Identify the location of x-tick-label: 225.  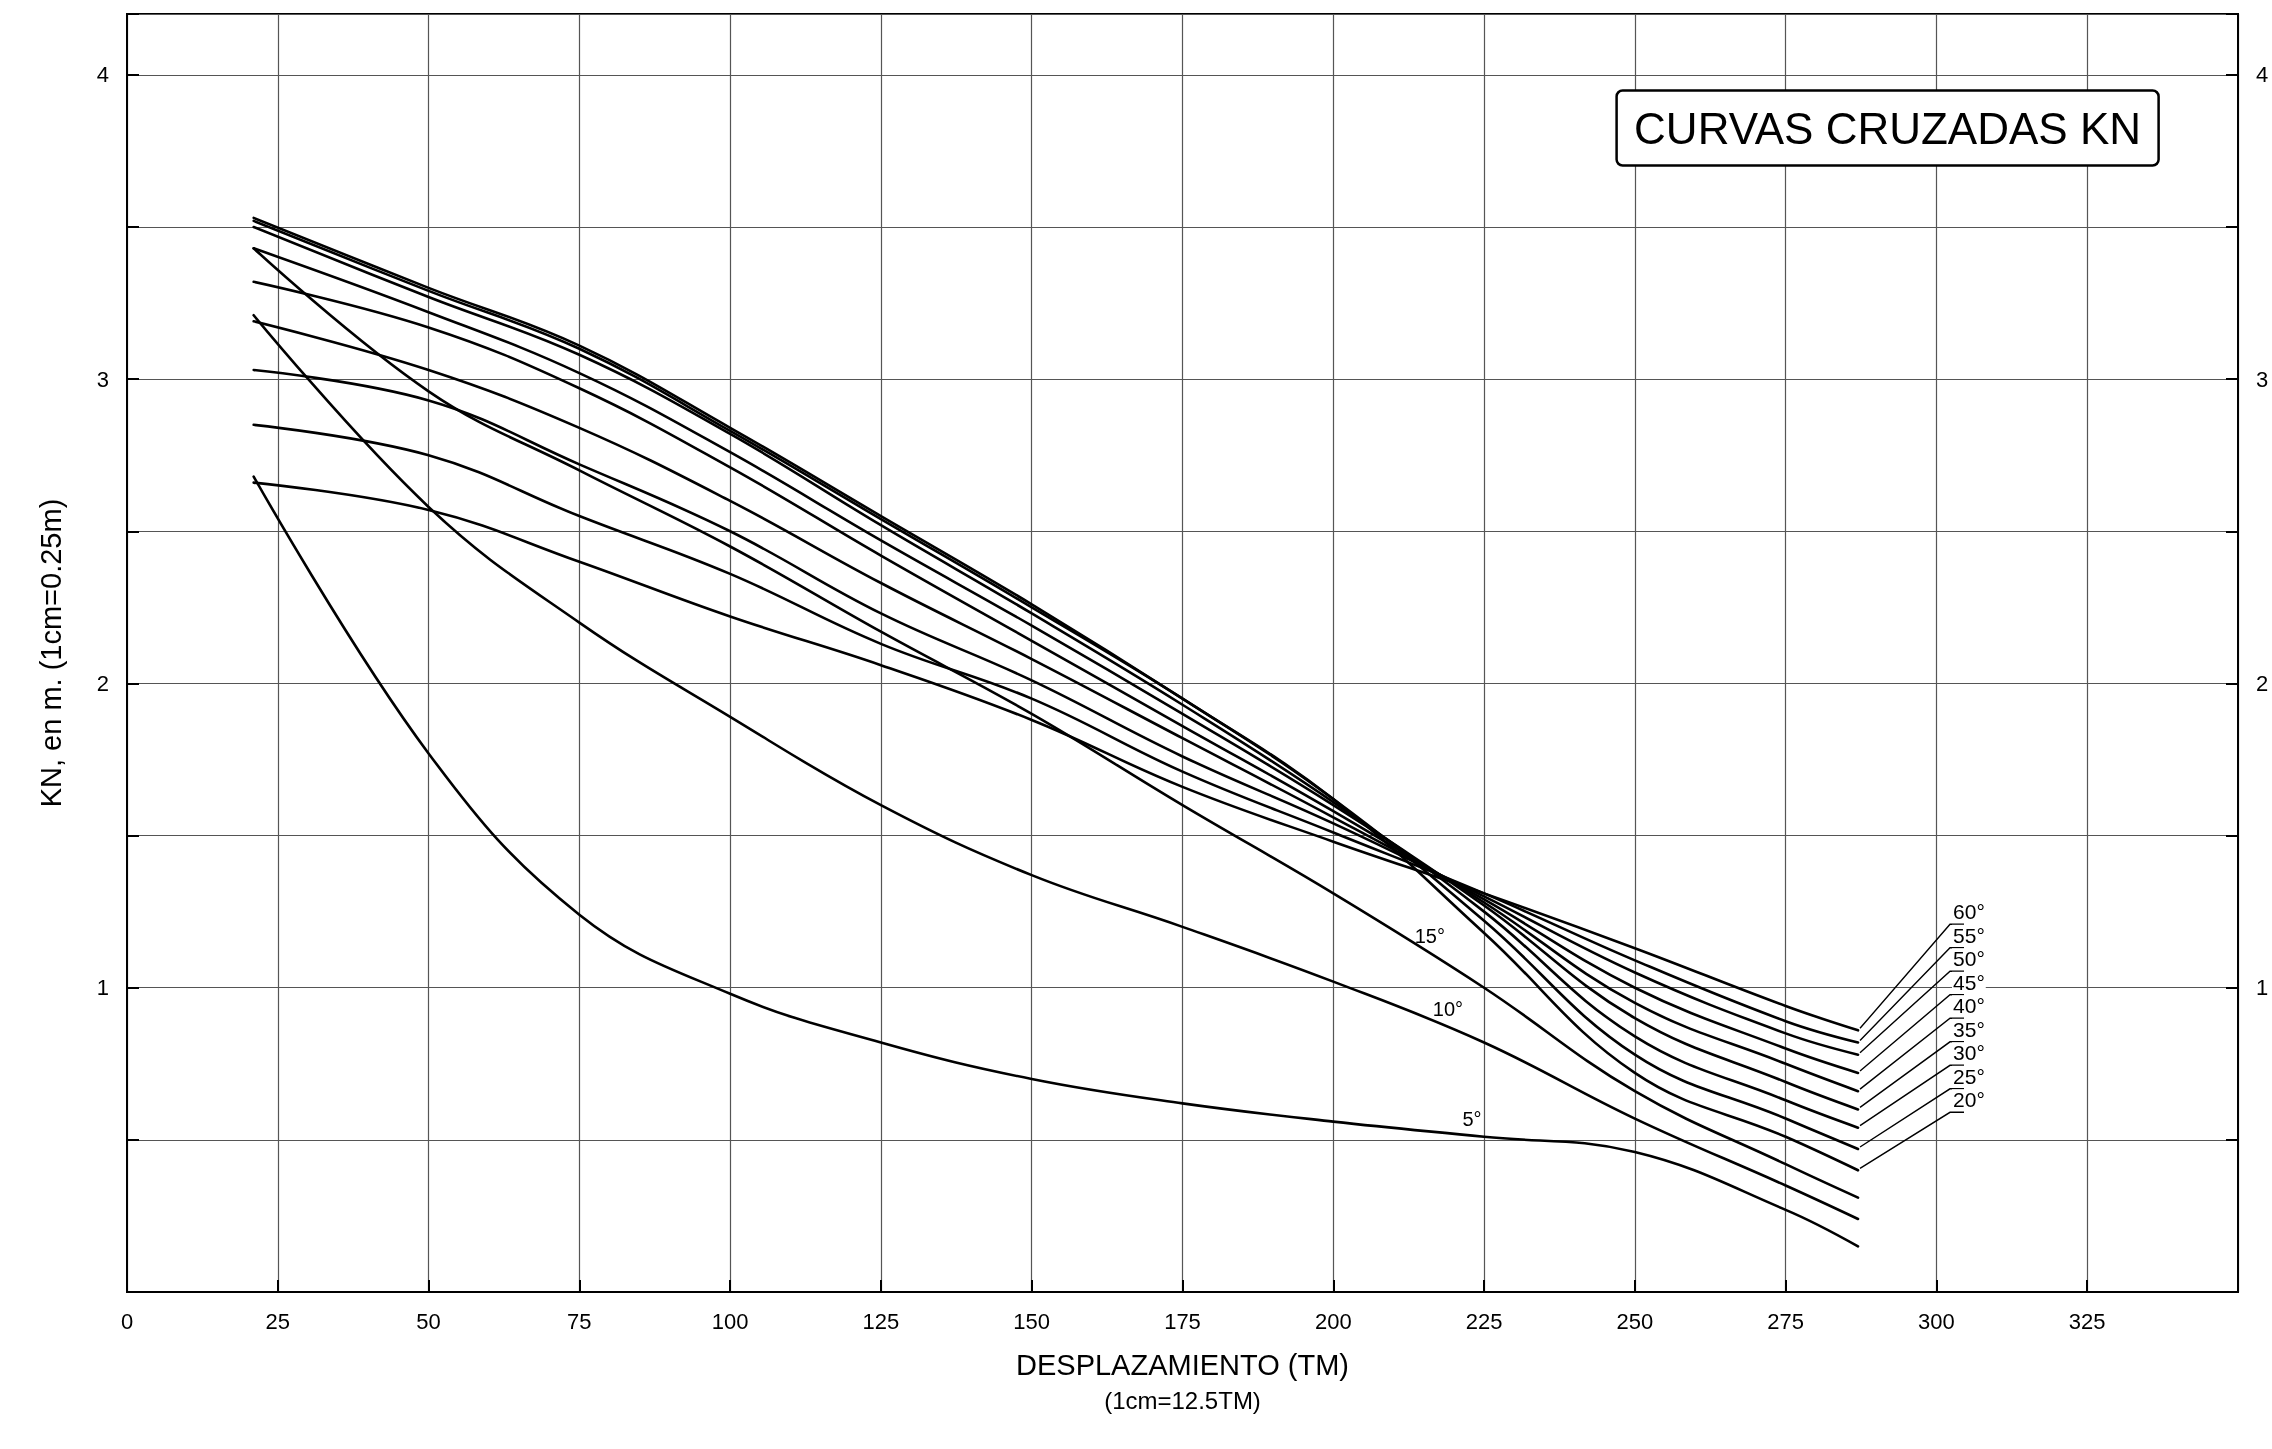
(1484, 1321).